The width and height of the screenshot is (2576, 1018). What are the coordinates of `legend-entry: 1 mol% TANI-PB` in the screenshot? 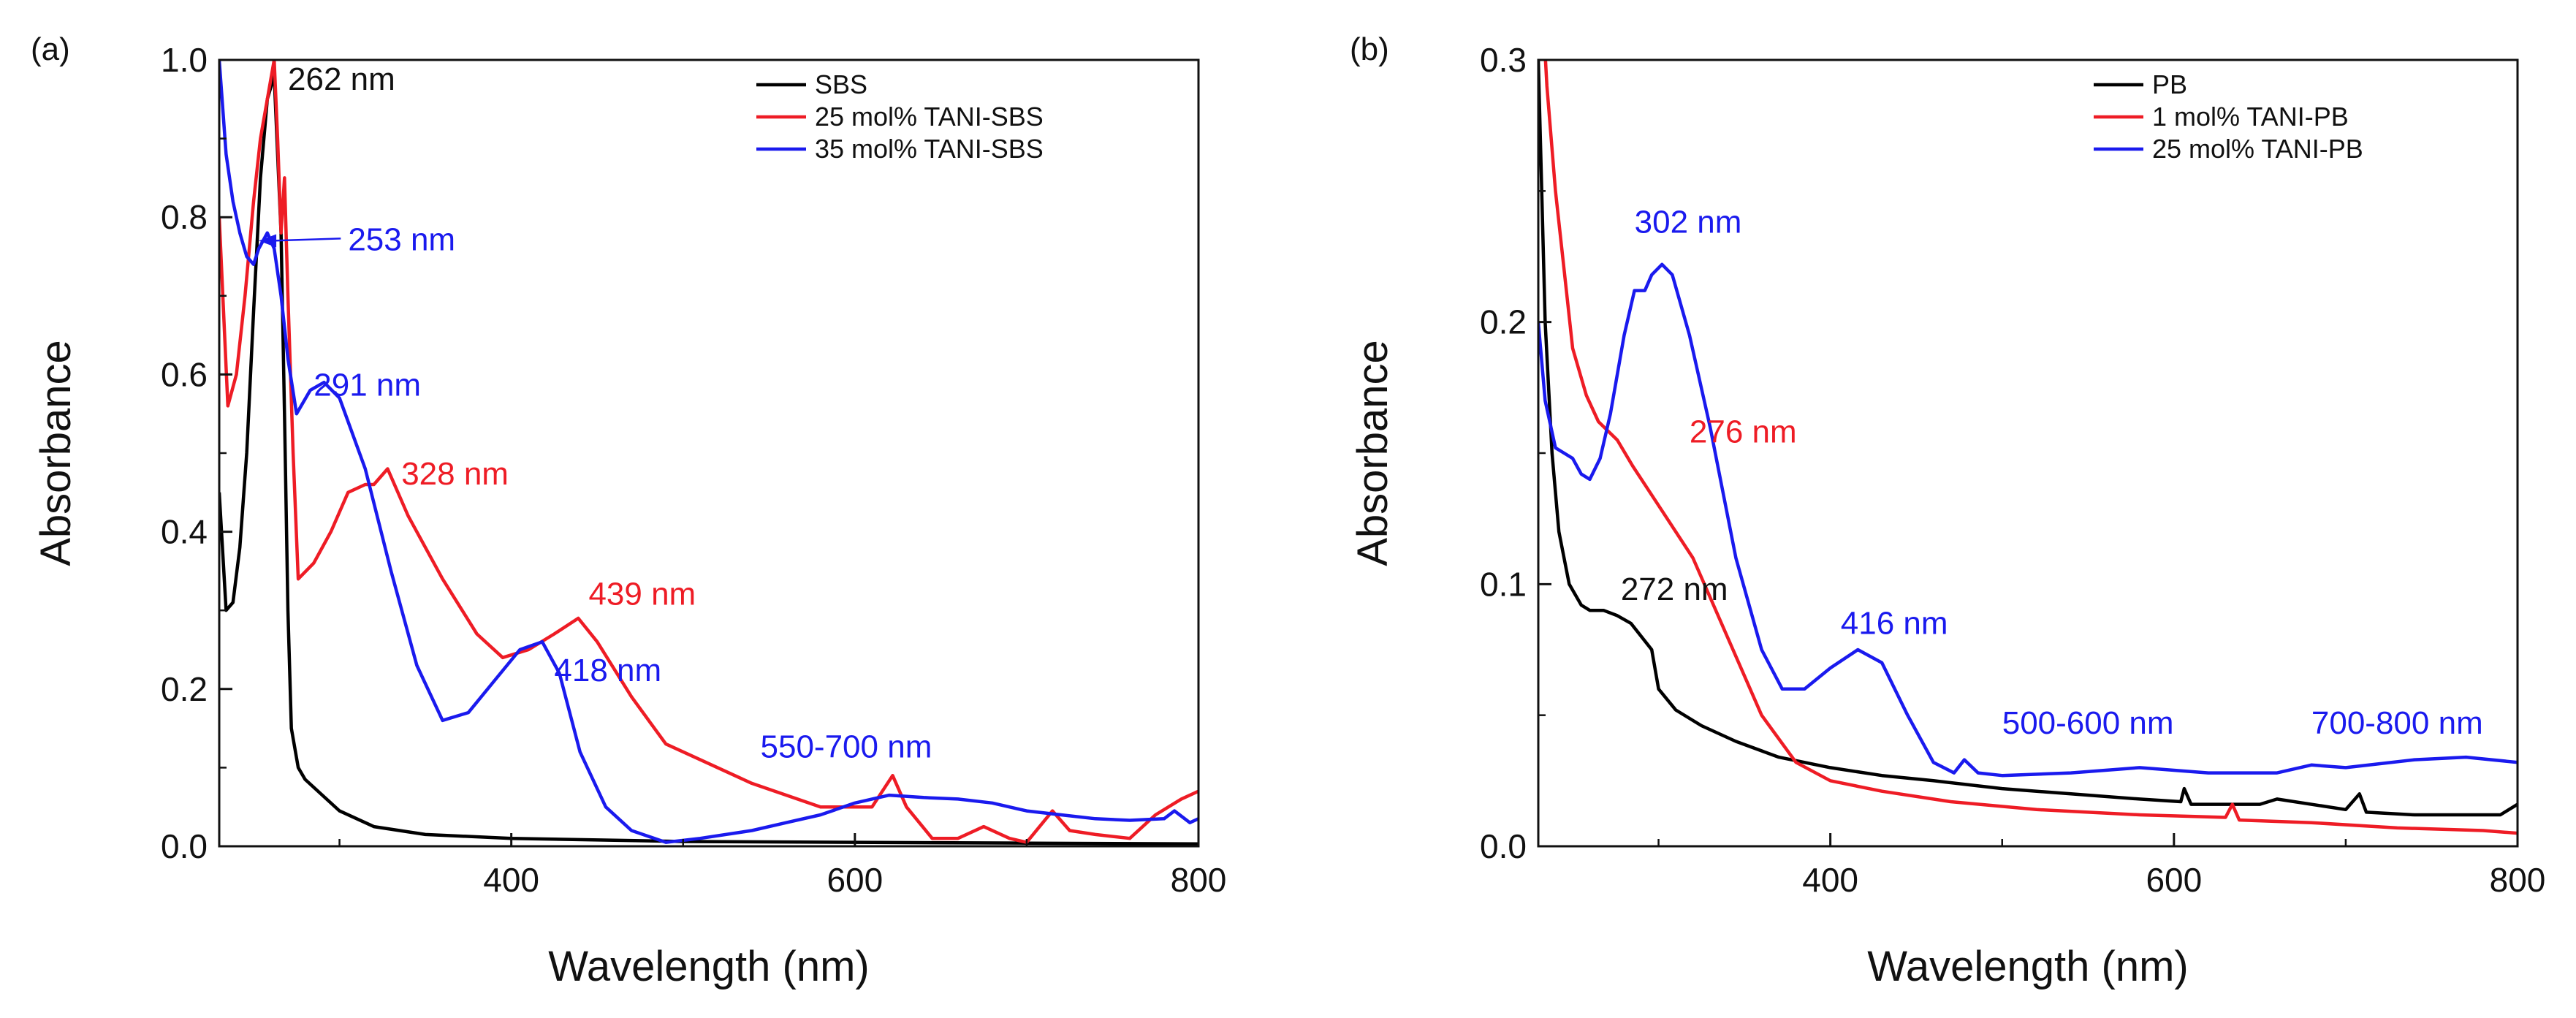 It's located at (2250, 117).